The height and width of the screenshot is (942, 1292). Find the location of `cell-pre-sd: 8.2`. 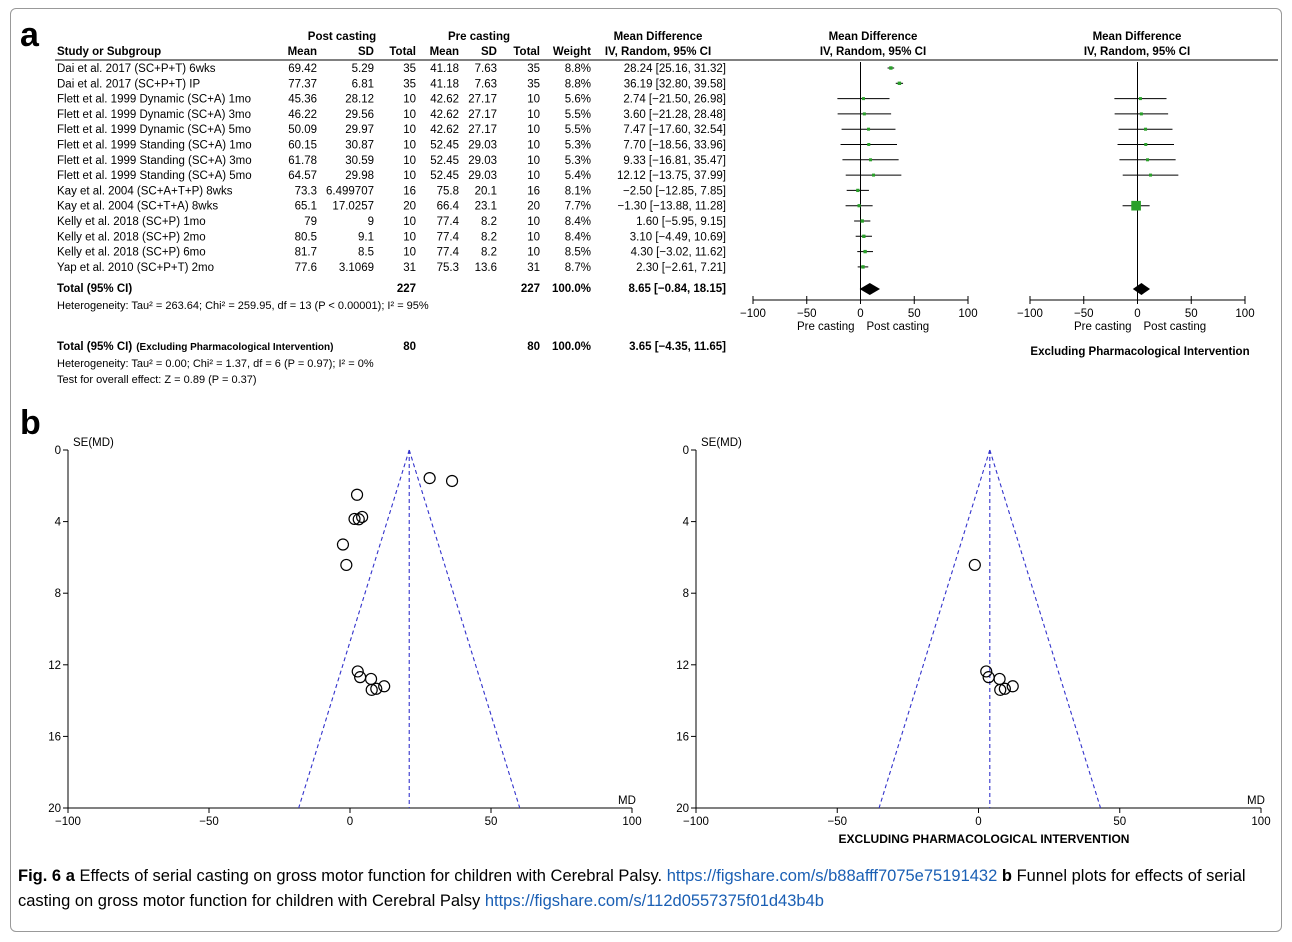

cell-pre-sd: 8.2 is located at coordinates (489, 253).